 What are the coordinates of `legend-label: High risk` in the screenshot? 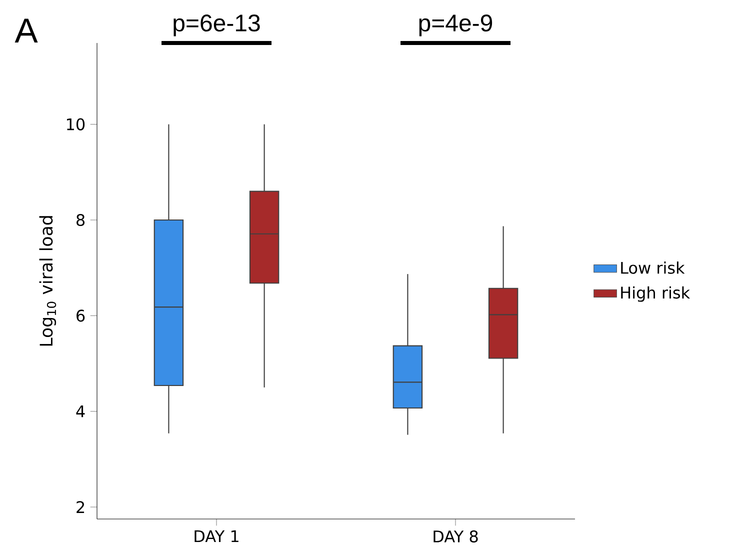 It's located at (655, 294).